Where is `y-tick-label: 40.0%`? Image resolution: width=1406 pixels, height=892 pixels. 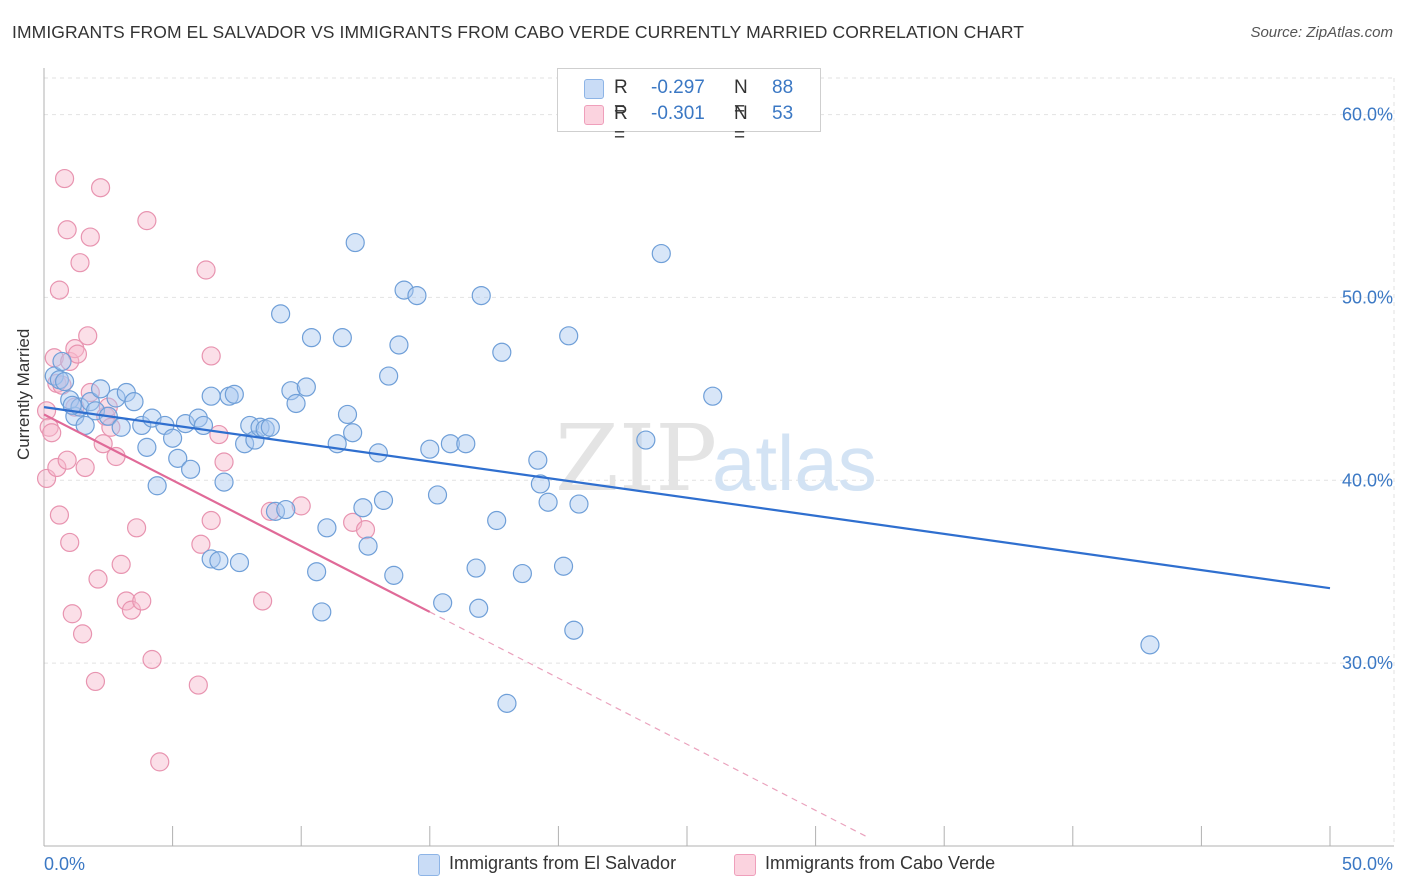 y-tick-label: 40.0% is located at coordinates (1367, 480).